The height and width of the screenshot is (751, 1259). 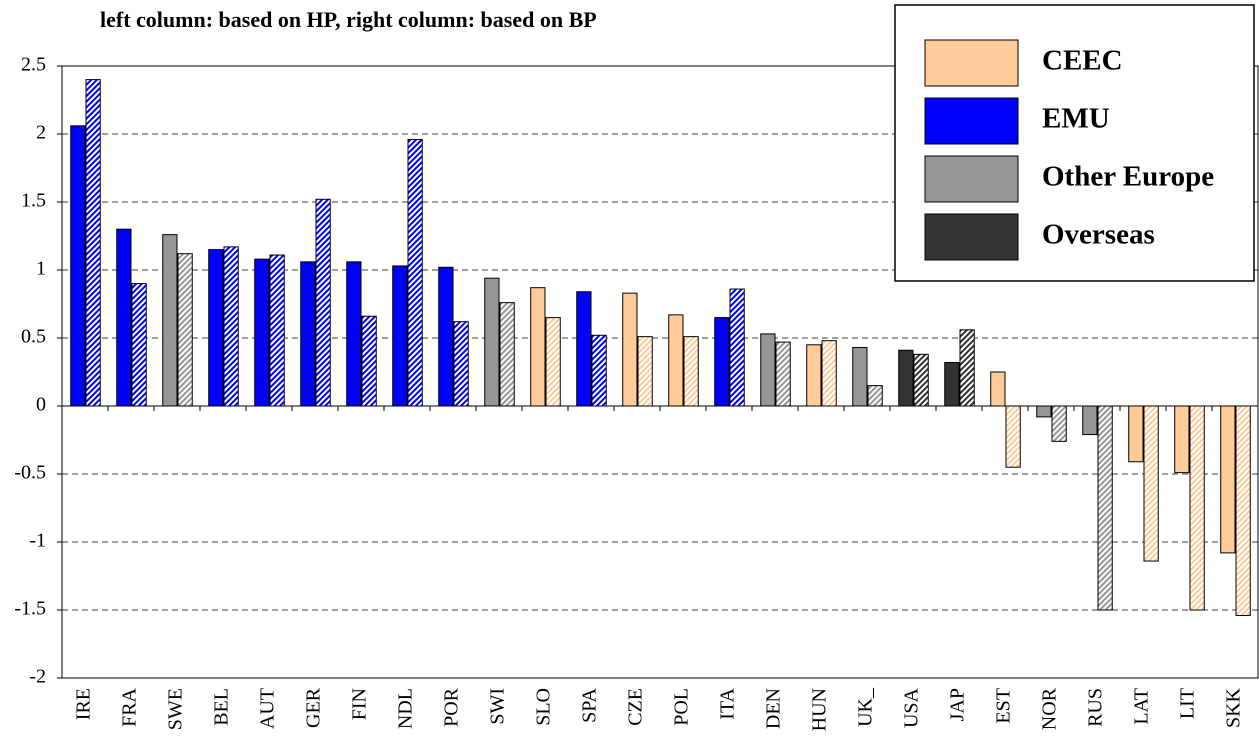 What do you see at coordinates (1128, 177) in the screenshot?
I see `legend-label: Other Europe` at bounding box center [1128, 177].